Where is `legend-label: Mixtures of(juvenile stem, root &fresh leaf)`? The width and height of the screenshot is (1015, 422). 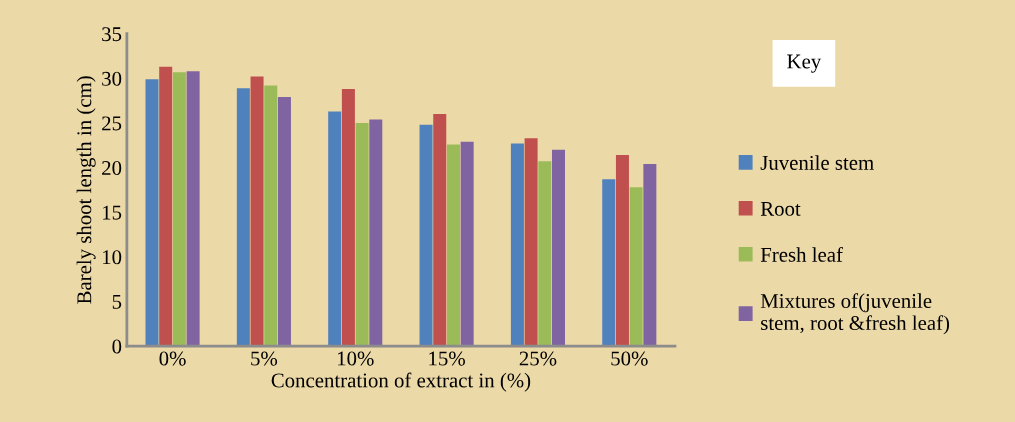
legend-label: Mixtures of(juvenile stem, root &fresh leaf) is located at coordinates (855, 314).